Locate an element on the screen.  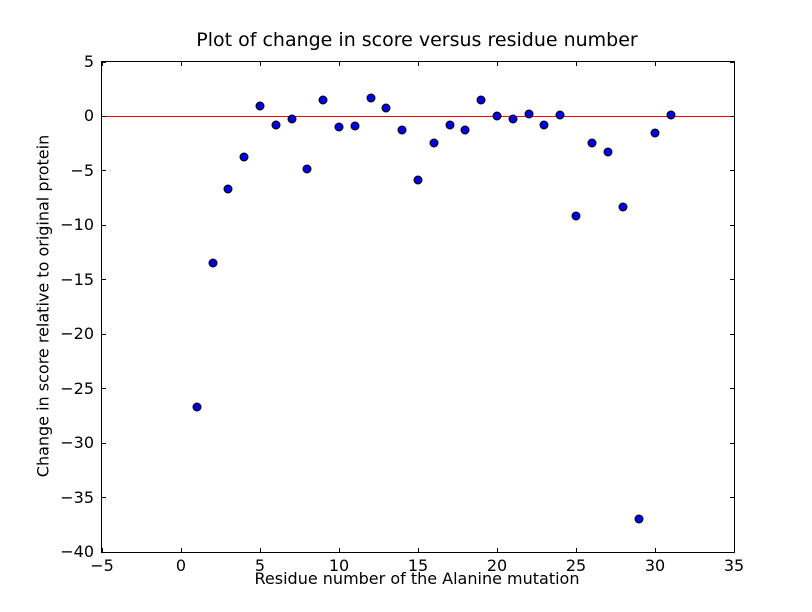
x-tick-label: 0 is located at coordinates (181, 565).